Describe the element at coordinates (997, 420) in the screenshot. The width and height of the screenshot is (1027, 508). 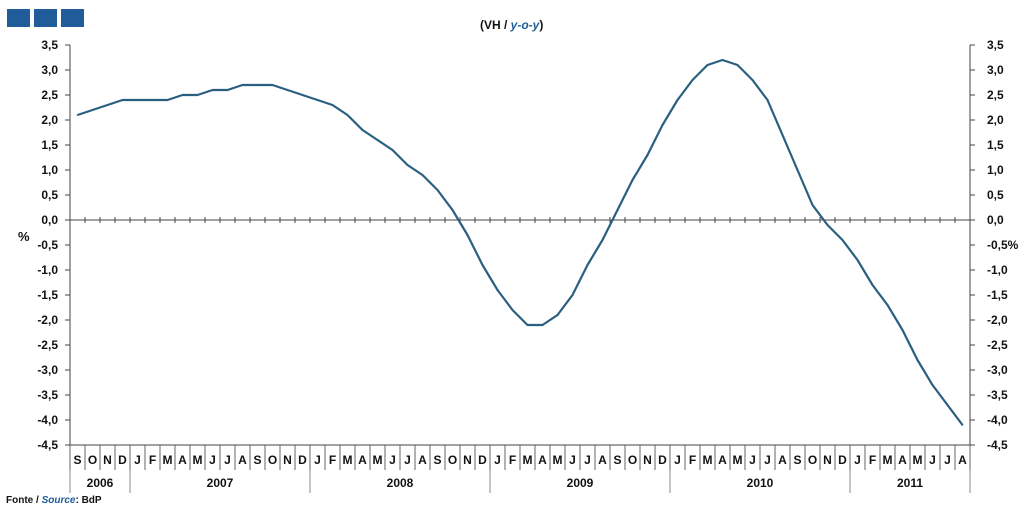
I see `y-tick-label-right: -4,0` at that location.